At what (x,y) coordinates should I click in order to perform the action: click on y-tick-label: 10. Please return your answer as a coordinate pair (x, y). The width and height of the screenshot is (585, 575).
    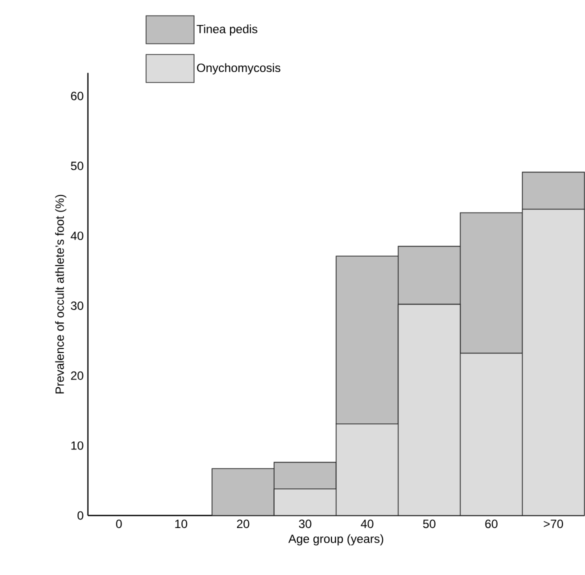
    Looking at the image, I should click on (77, 445).